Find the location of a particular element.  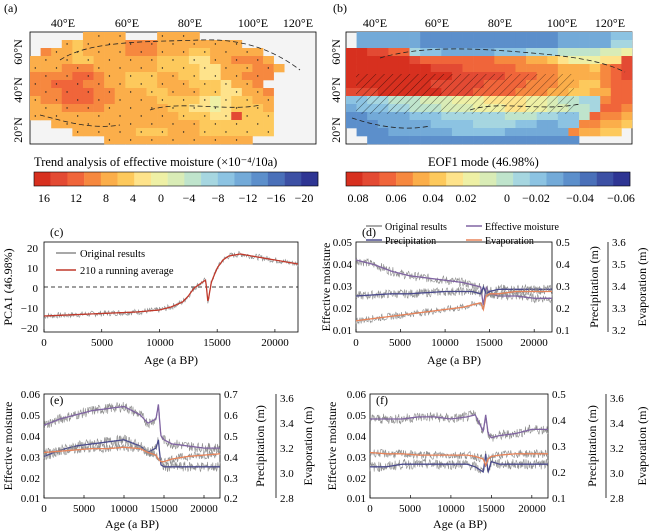

colorbar-label: −0.04 is located at coordinates (580, 198).